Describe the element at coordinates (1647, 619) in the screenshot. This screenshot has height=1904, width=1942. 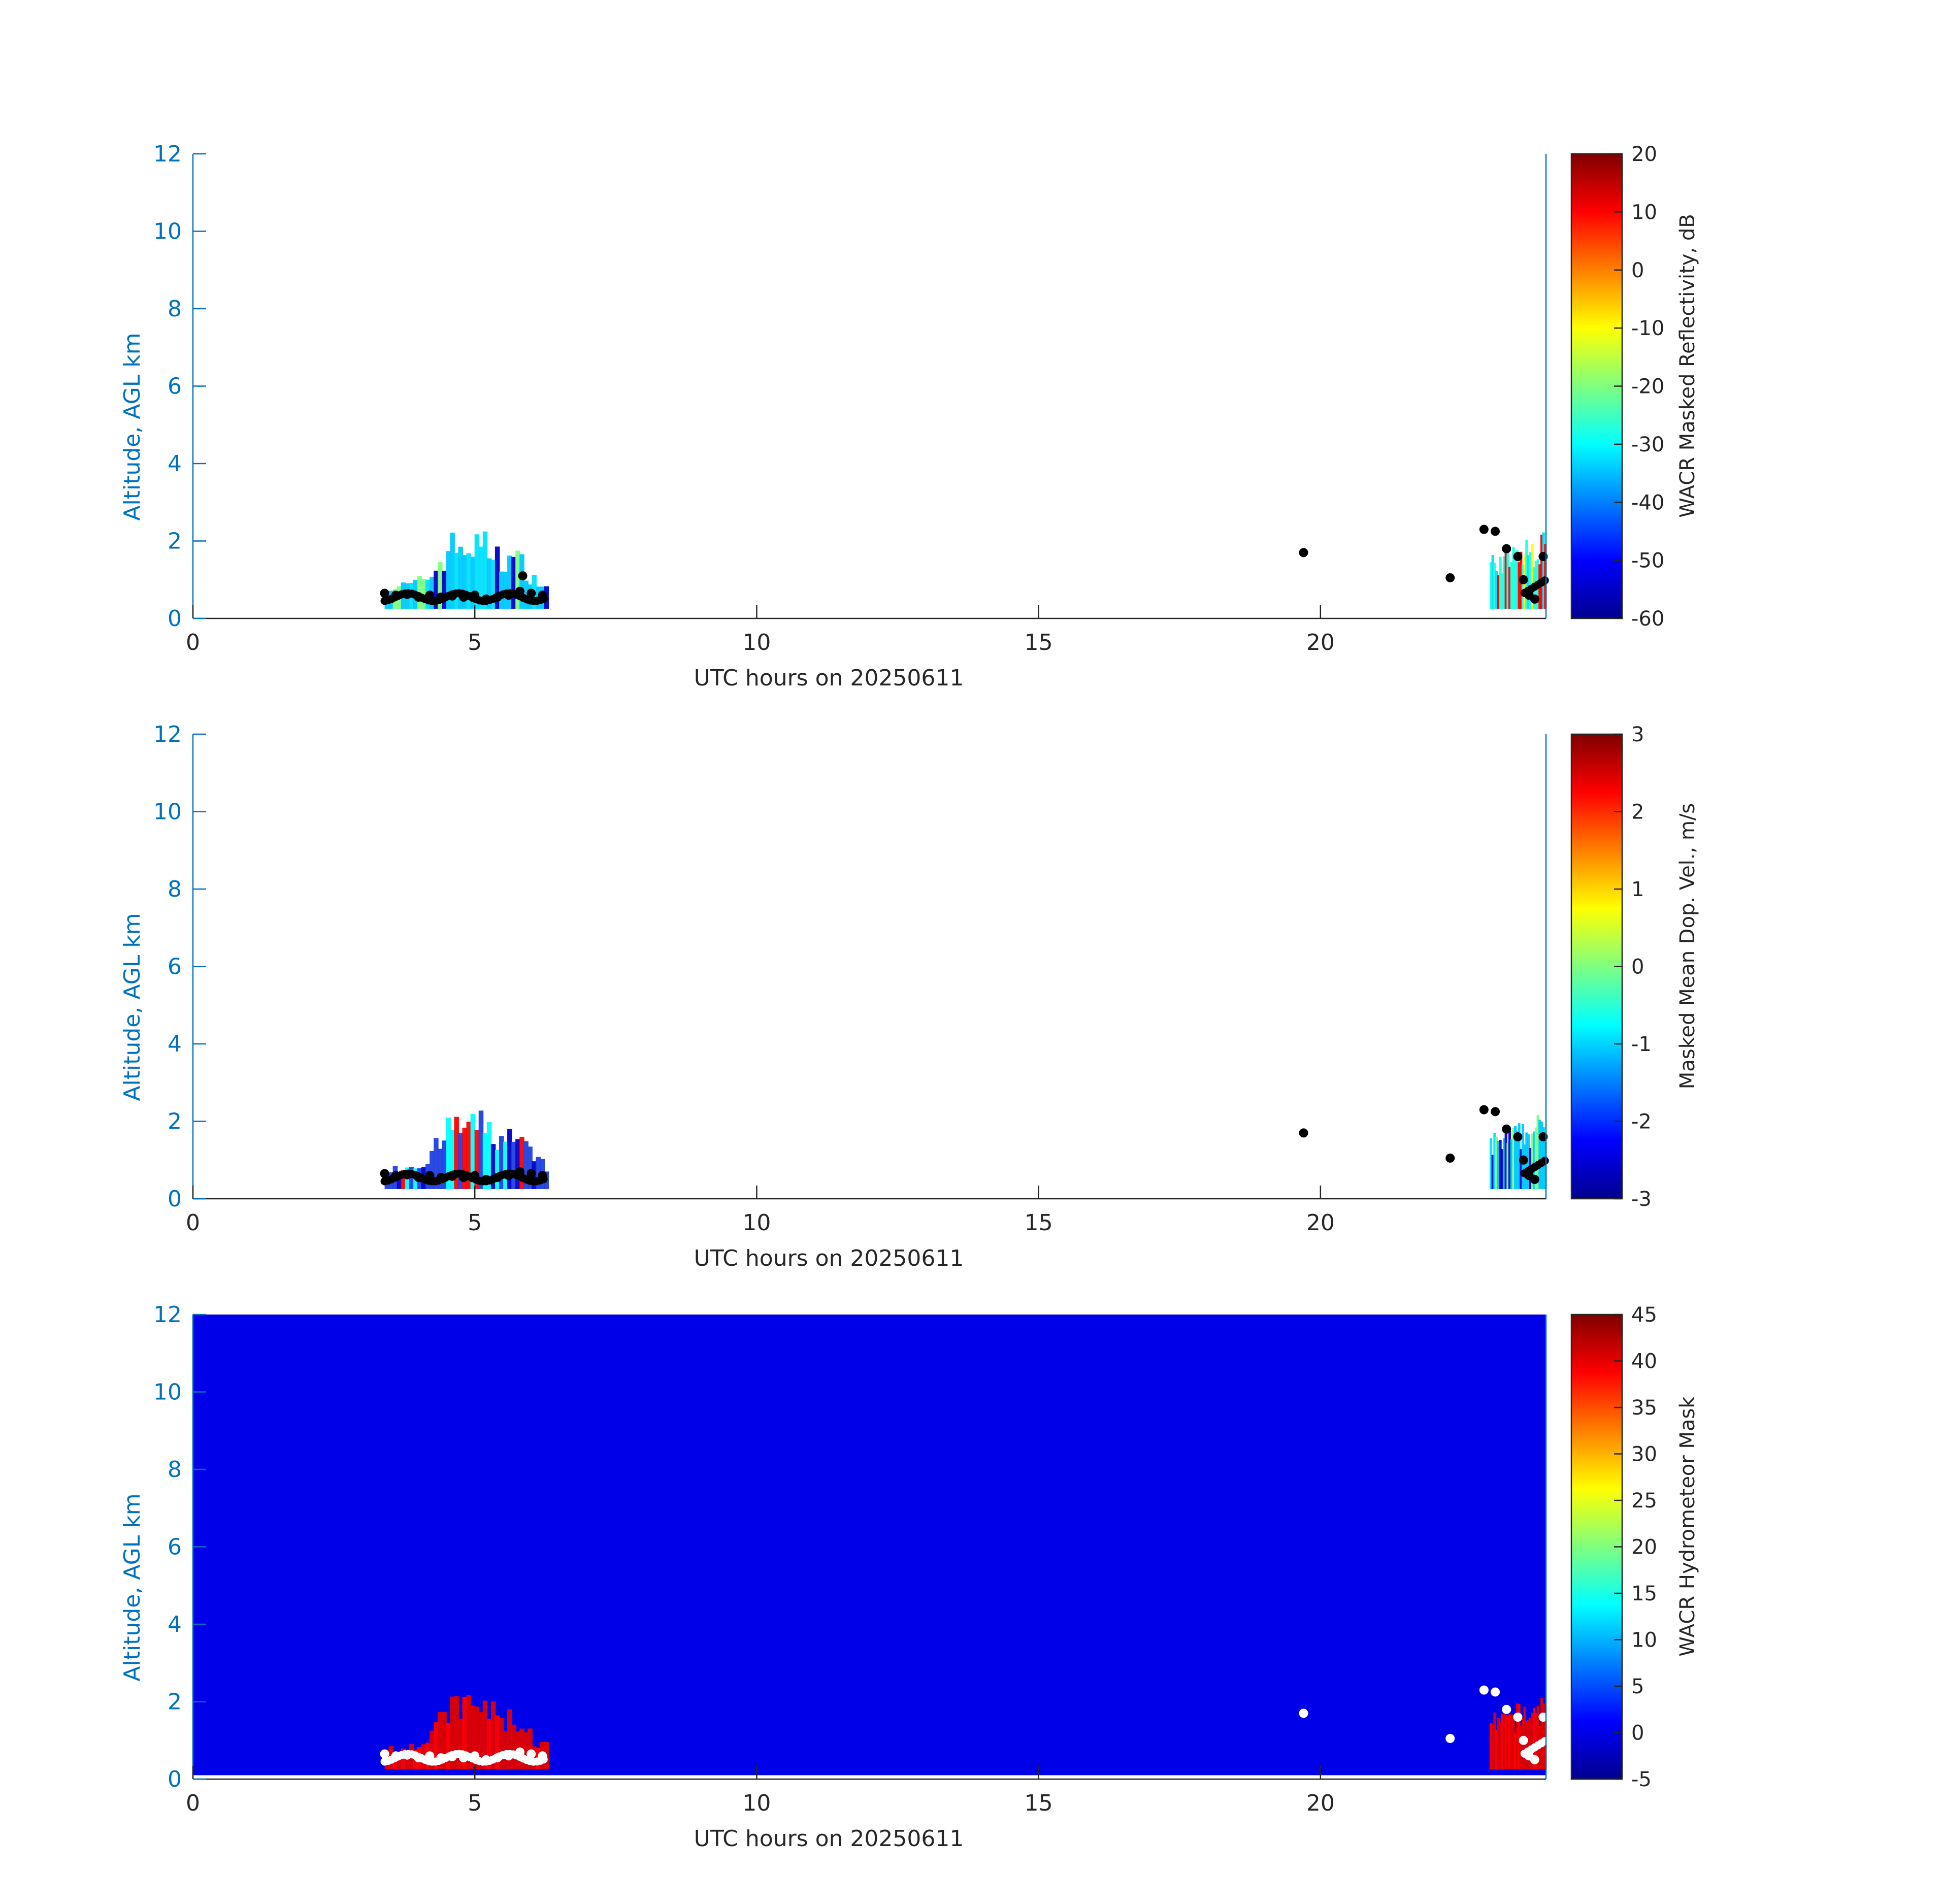
I see `colorbar-tick-label: -60` at that location.